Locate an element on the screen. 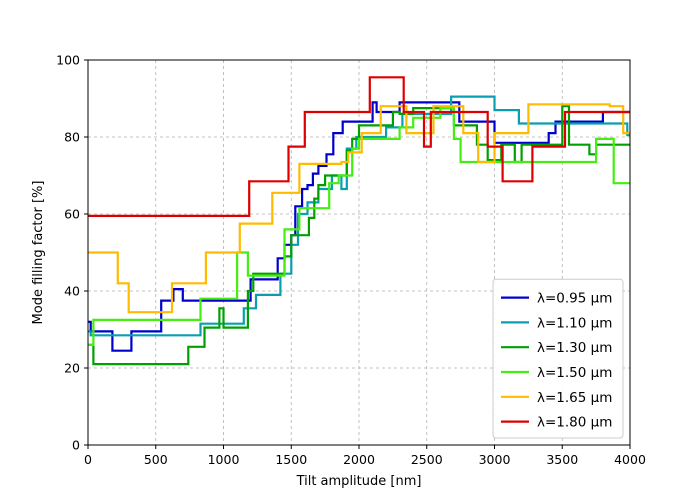  legend-label: λ=1.50 μm is located at coordinates (574, 373).